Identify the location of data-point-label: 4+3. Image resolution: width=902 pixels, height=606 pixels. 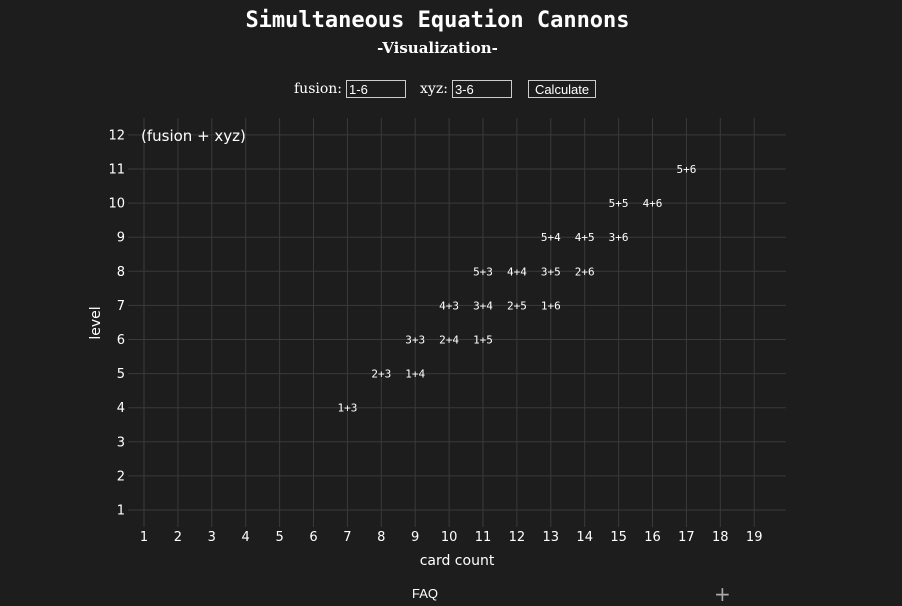
(449, 305).